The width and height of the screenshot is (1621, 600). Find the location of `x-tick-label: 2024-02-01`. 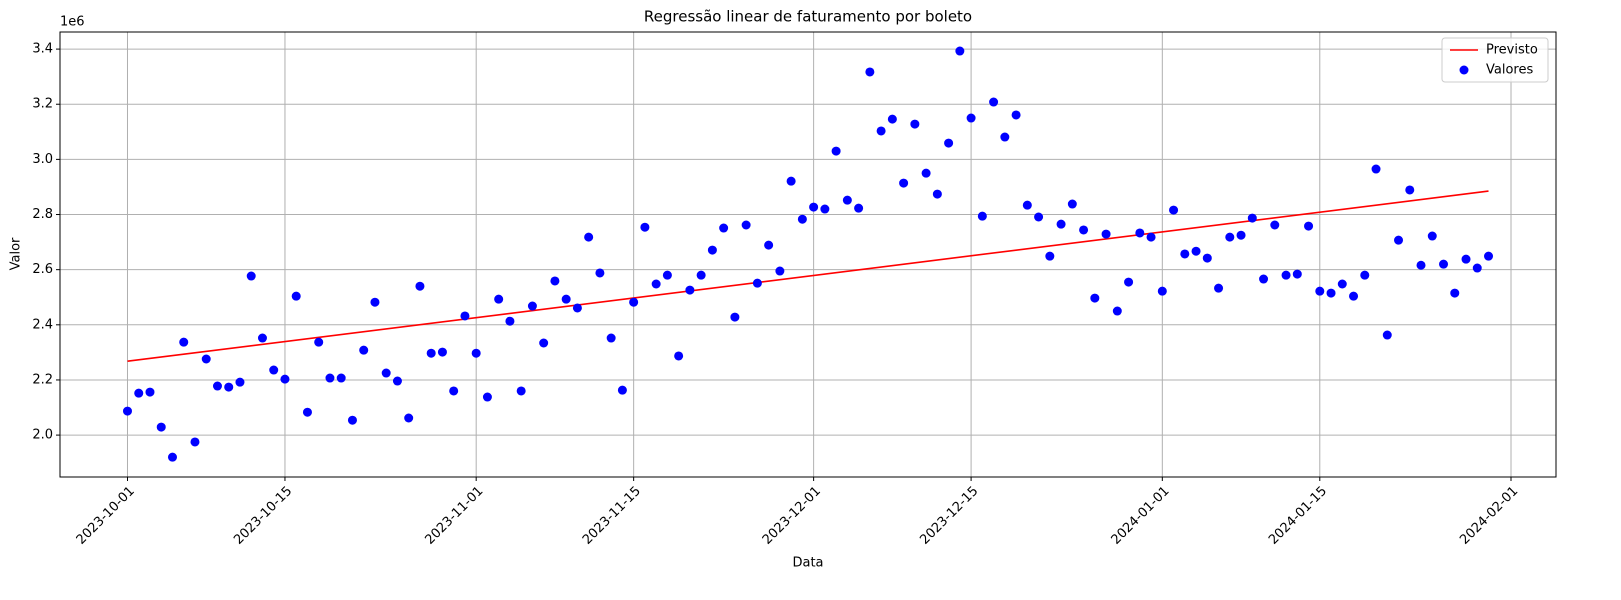

x-tick-label: 2024-02-01 is located at coordinates (1489, 516).